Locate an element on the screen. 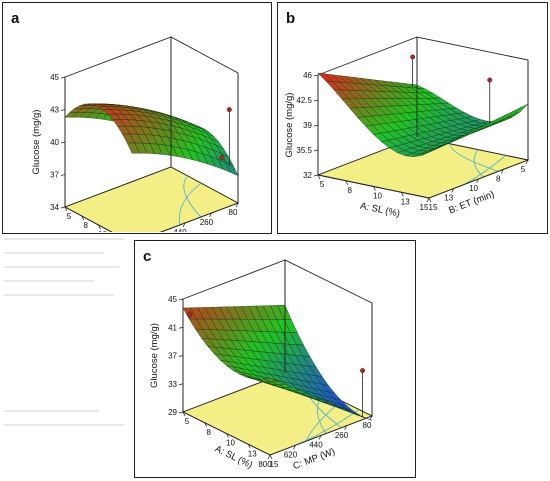 Image resolution: width=550 pixels, height=481 pixels. z-tick-label: 32 is located at coordinates (307, 175).